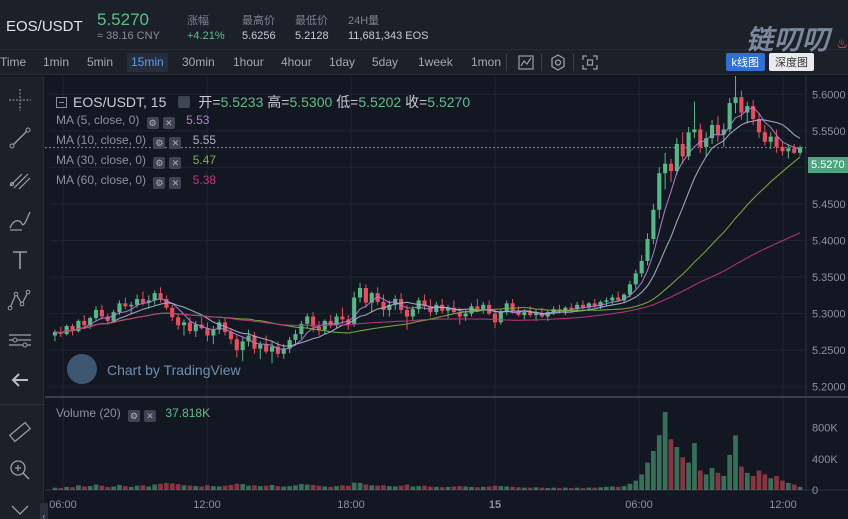  What do you see at coordinates (829, 205) in the screenshot?
I see `price-axis-label: 5.4500` at bounding box center [829, 205].